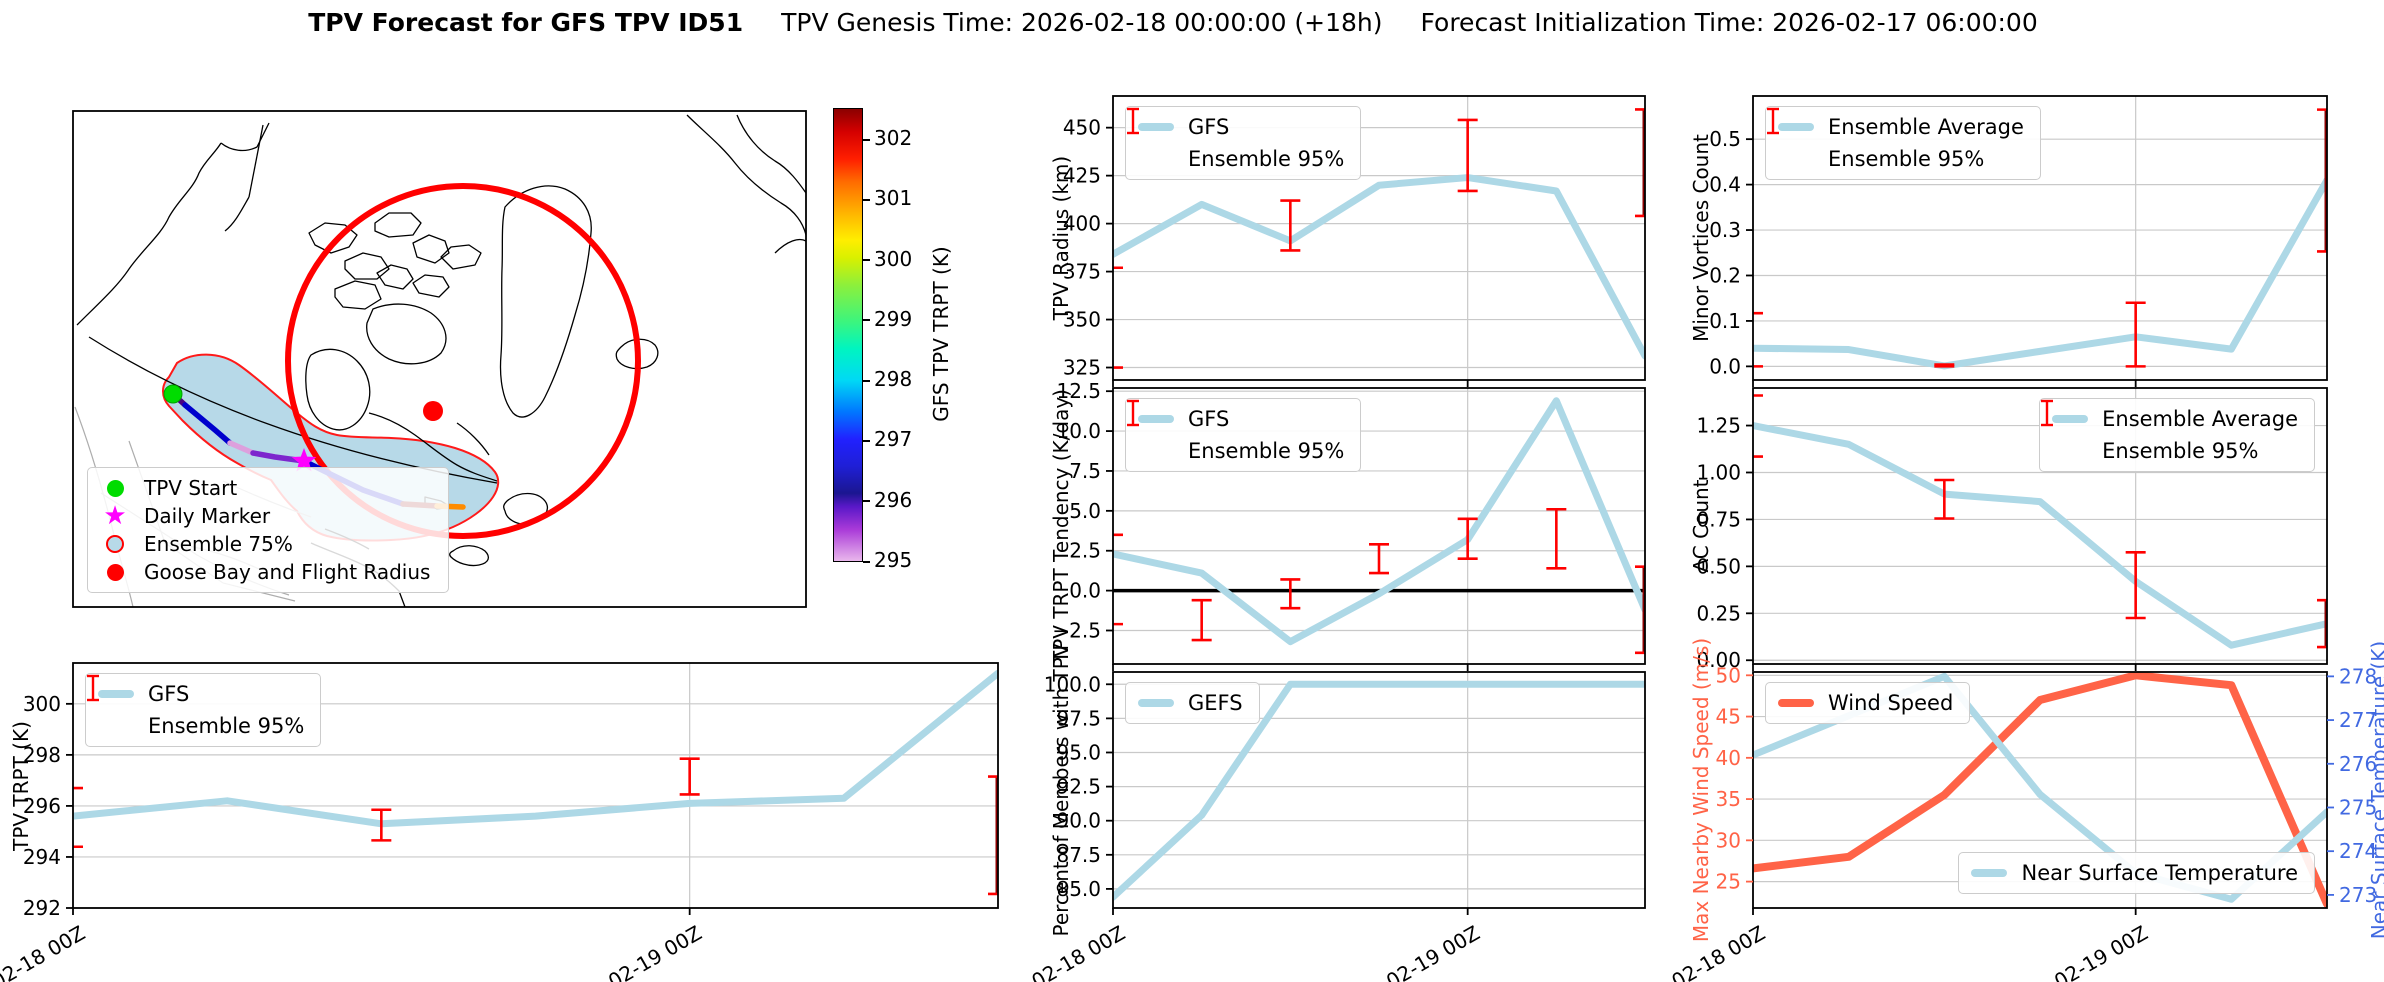  Describe the element at coordinates (1718, 660) in the screenshot. I see `y-tick-label: 0.00` at that location.